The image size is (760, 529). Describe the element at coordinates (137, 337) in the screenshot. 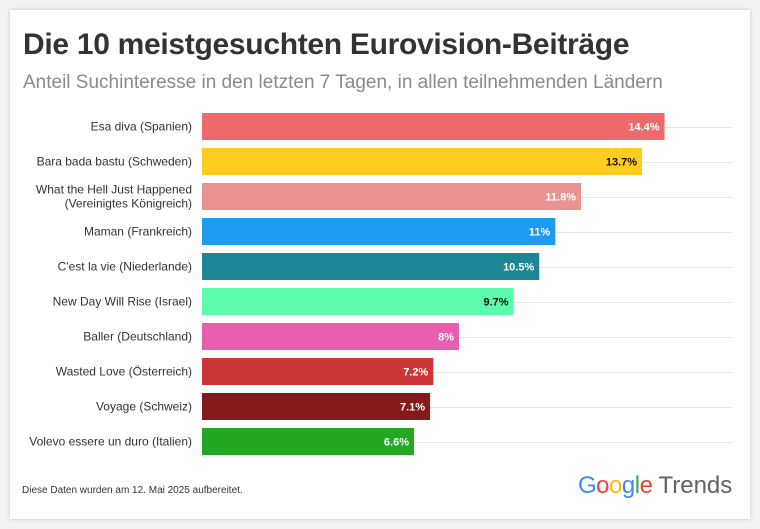

I see `category-label: Baller (Deutschland)` at that location.